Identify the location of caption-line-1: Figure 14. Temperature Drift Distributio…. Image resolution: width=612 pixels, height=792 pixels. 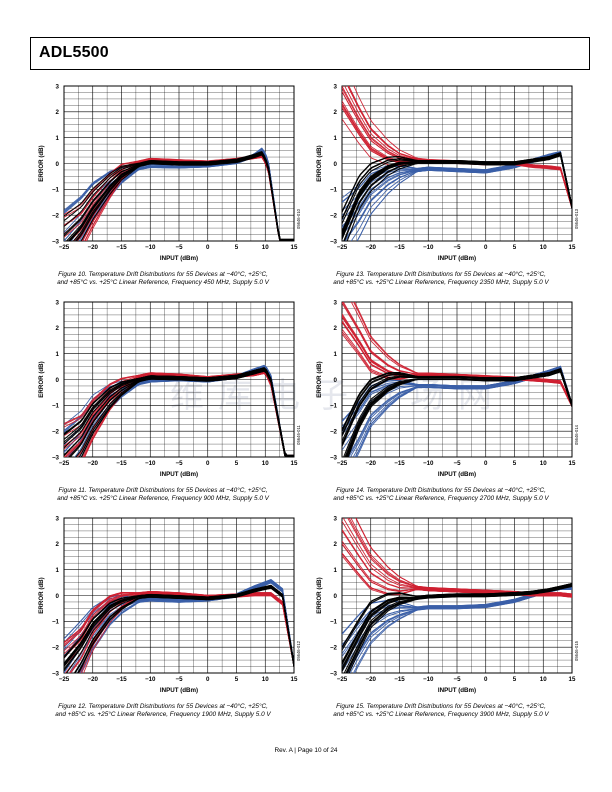
(441, 490).